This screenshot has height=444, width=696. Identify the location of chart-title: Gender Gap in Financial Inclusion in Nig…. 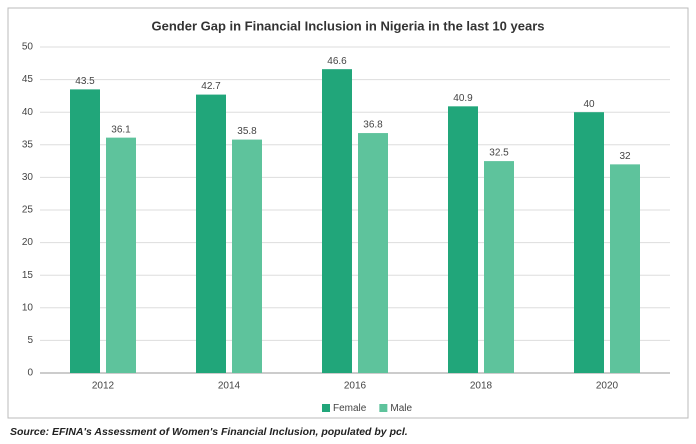
(347, 25).